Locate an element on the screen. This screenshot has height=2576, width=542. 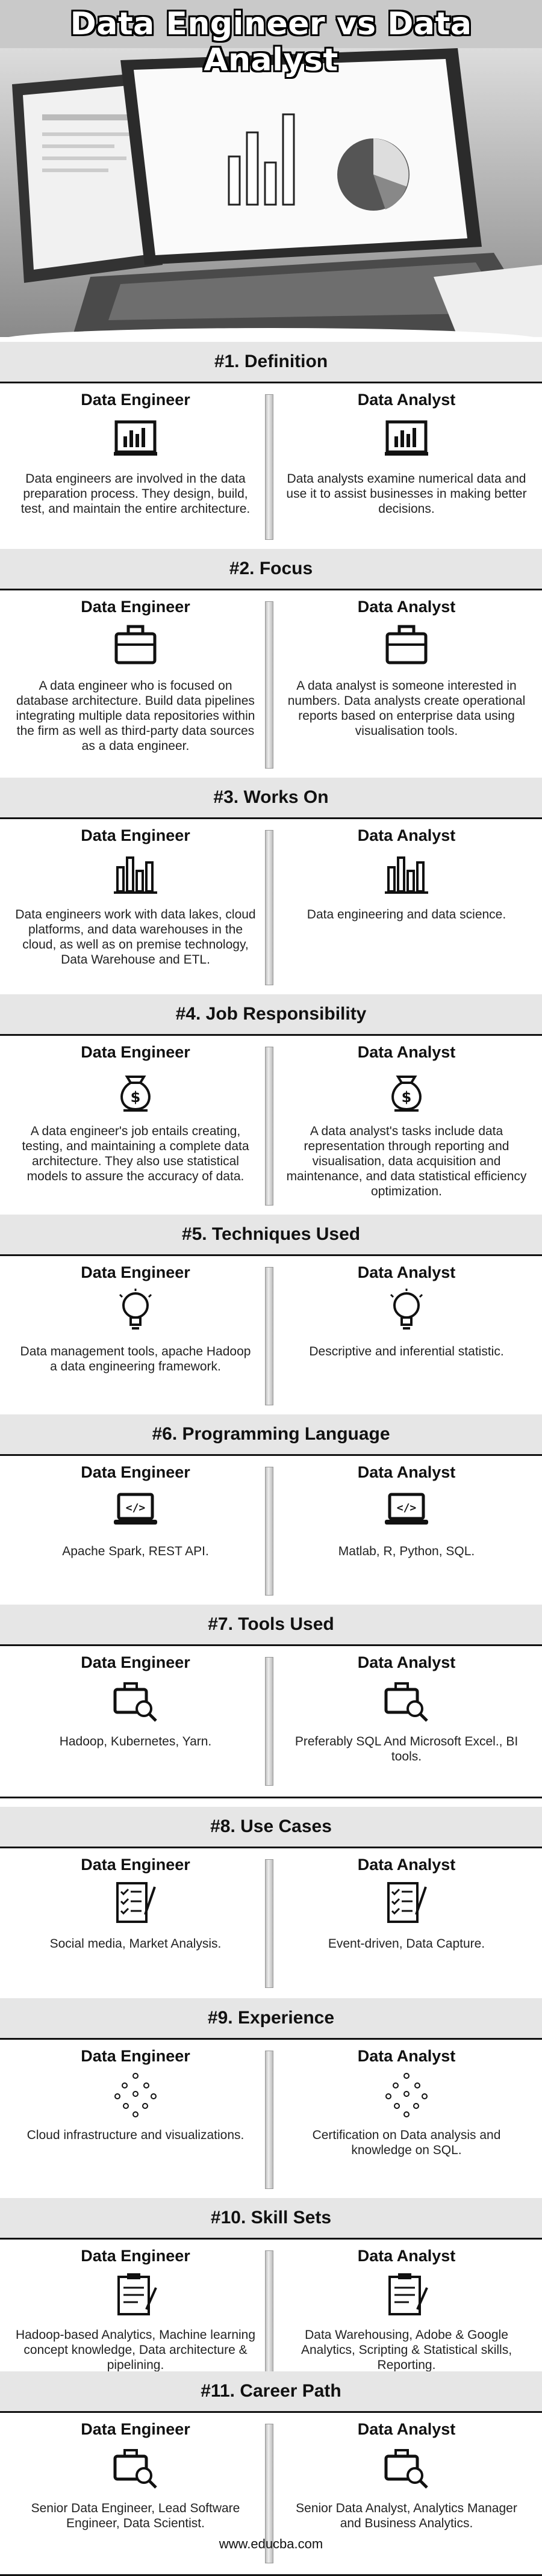
section-heading: #8. Use Cases is located at coordinates (271, 1827).